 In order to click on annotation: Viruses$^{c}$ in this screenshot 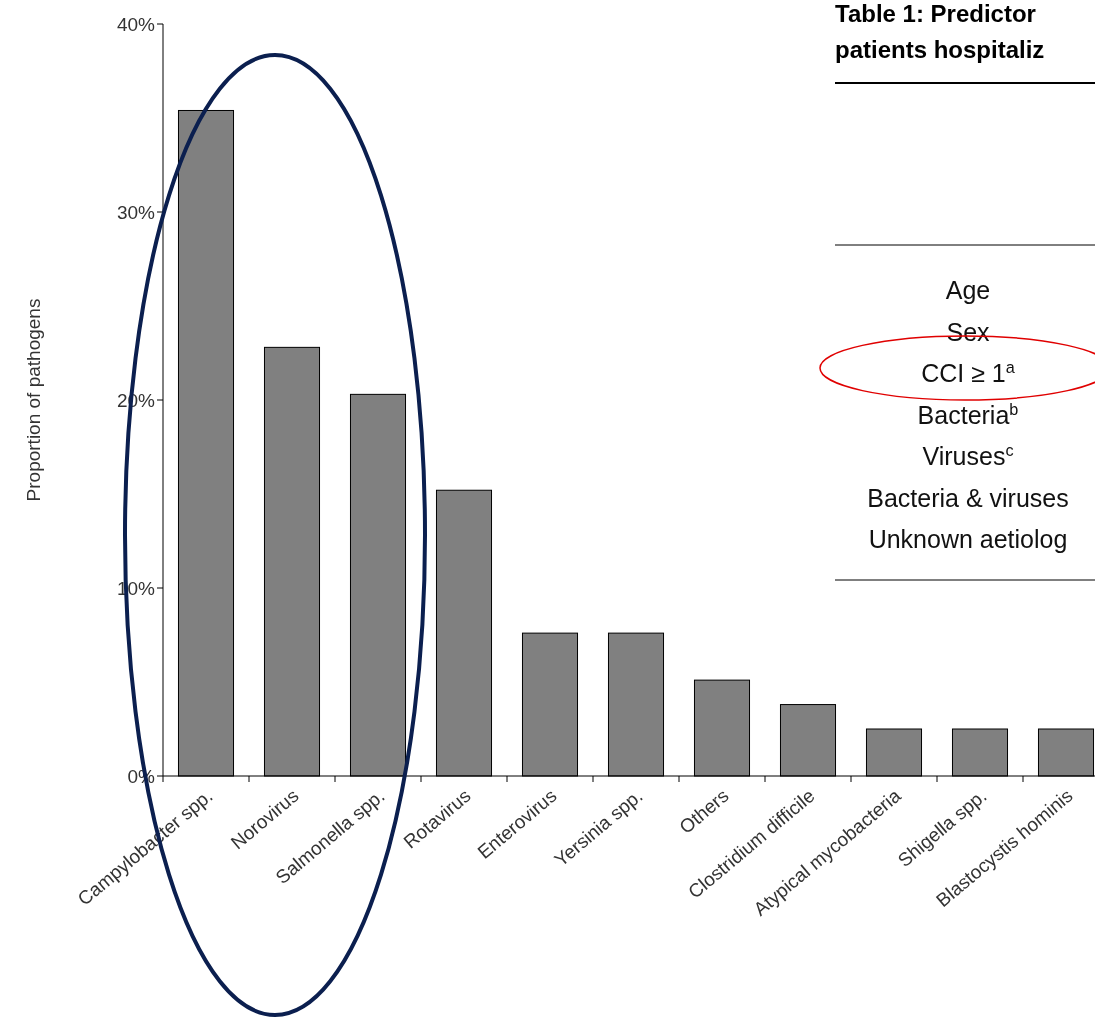, I will do `click(968, 455)`.